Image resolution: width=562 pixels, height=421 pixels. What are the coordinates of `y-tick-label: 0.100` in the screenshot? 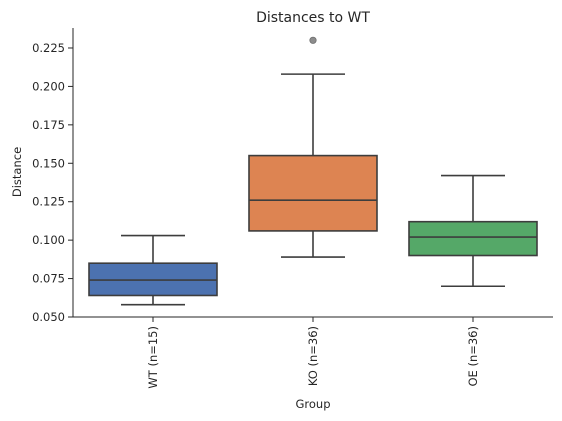 It's located at (48, 240).